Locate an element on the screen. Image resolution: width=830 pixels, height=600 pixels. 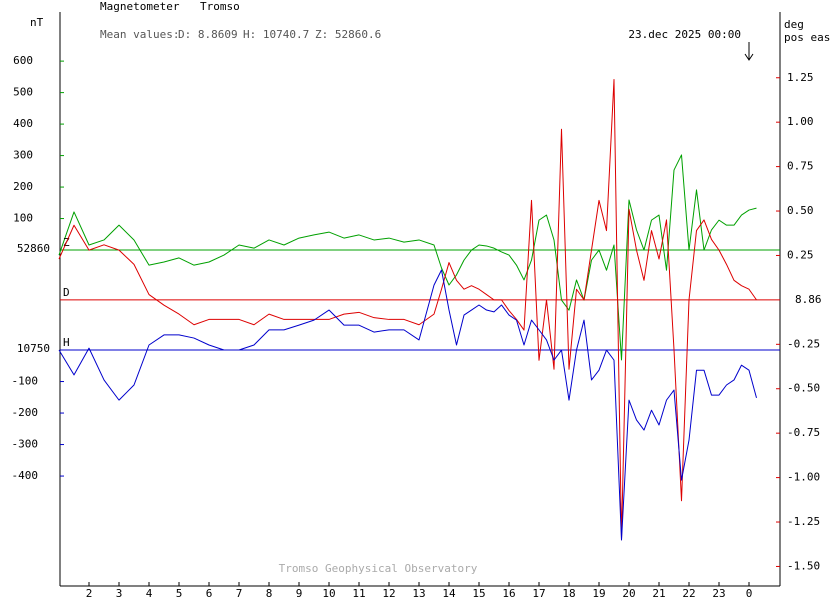
x-tick-label: 2 is located at coordinates (89, 593).